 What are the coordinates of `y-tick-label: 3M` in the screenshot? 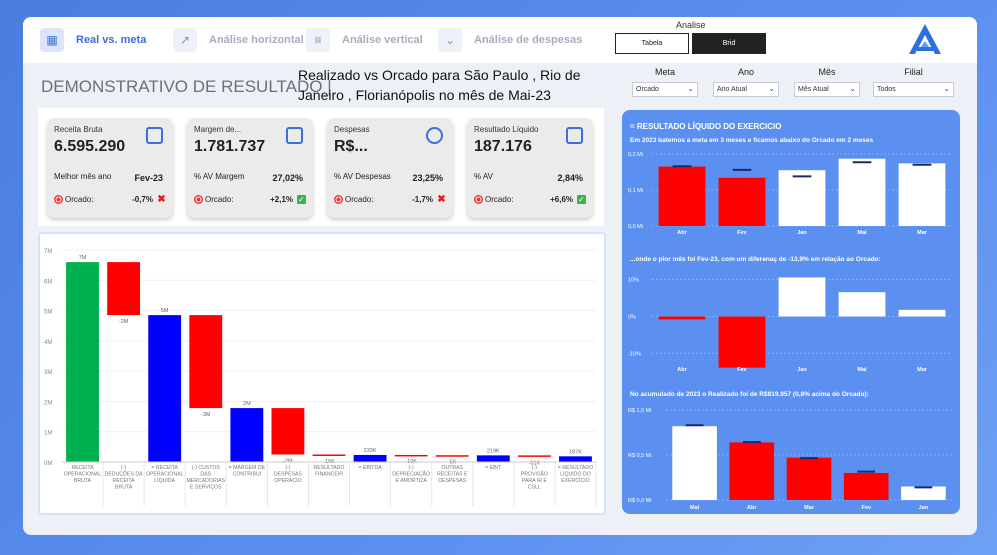 It's located at (48, 373).